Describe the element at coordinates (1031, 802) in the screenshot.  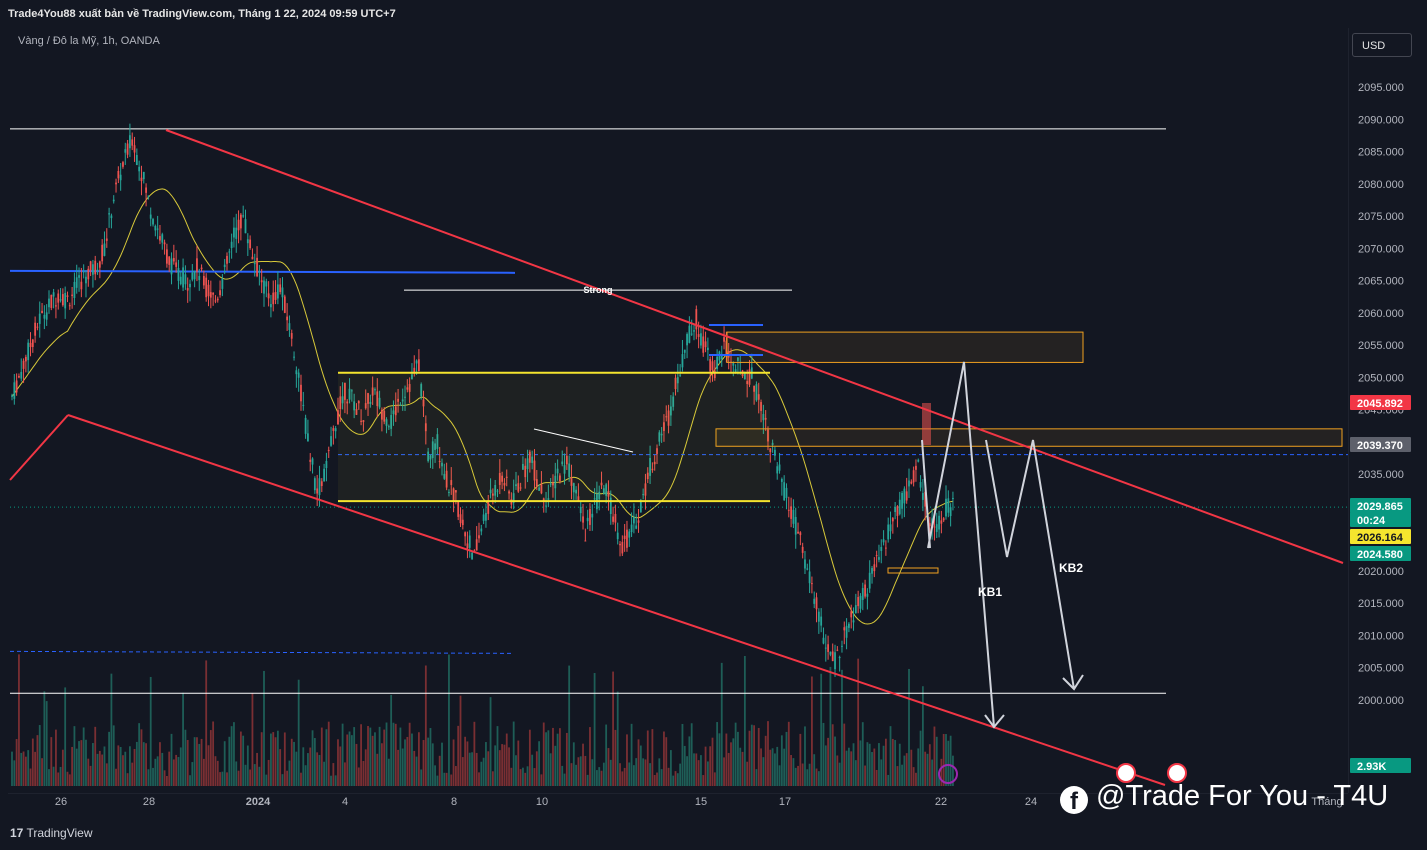
I see `x-tick-label: 24` at that location.